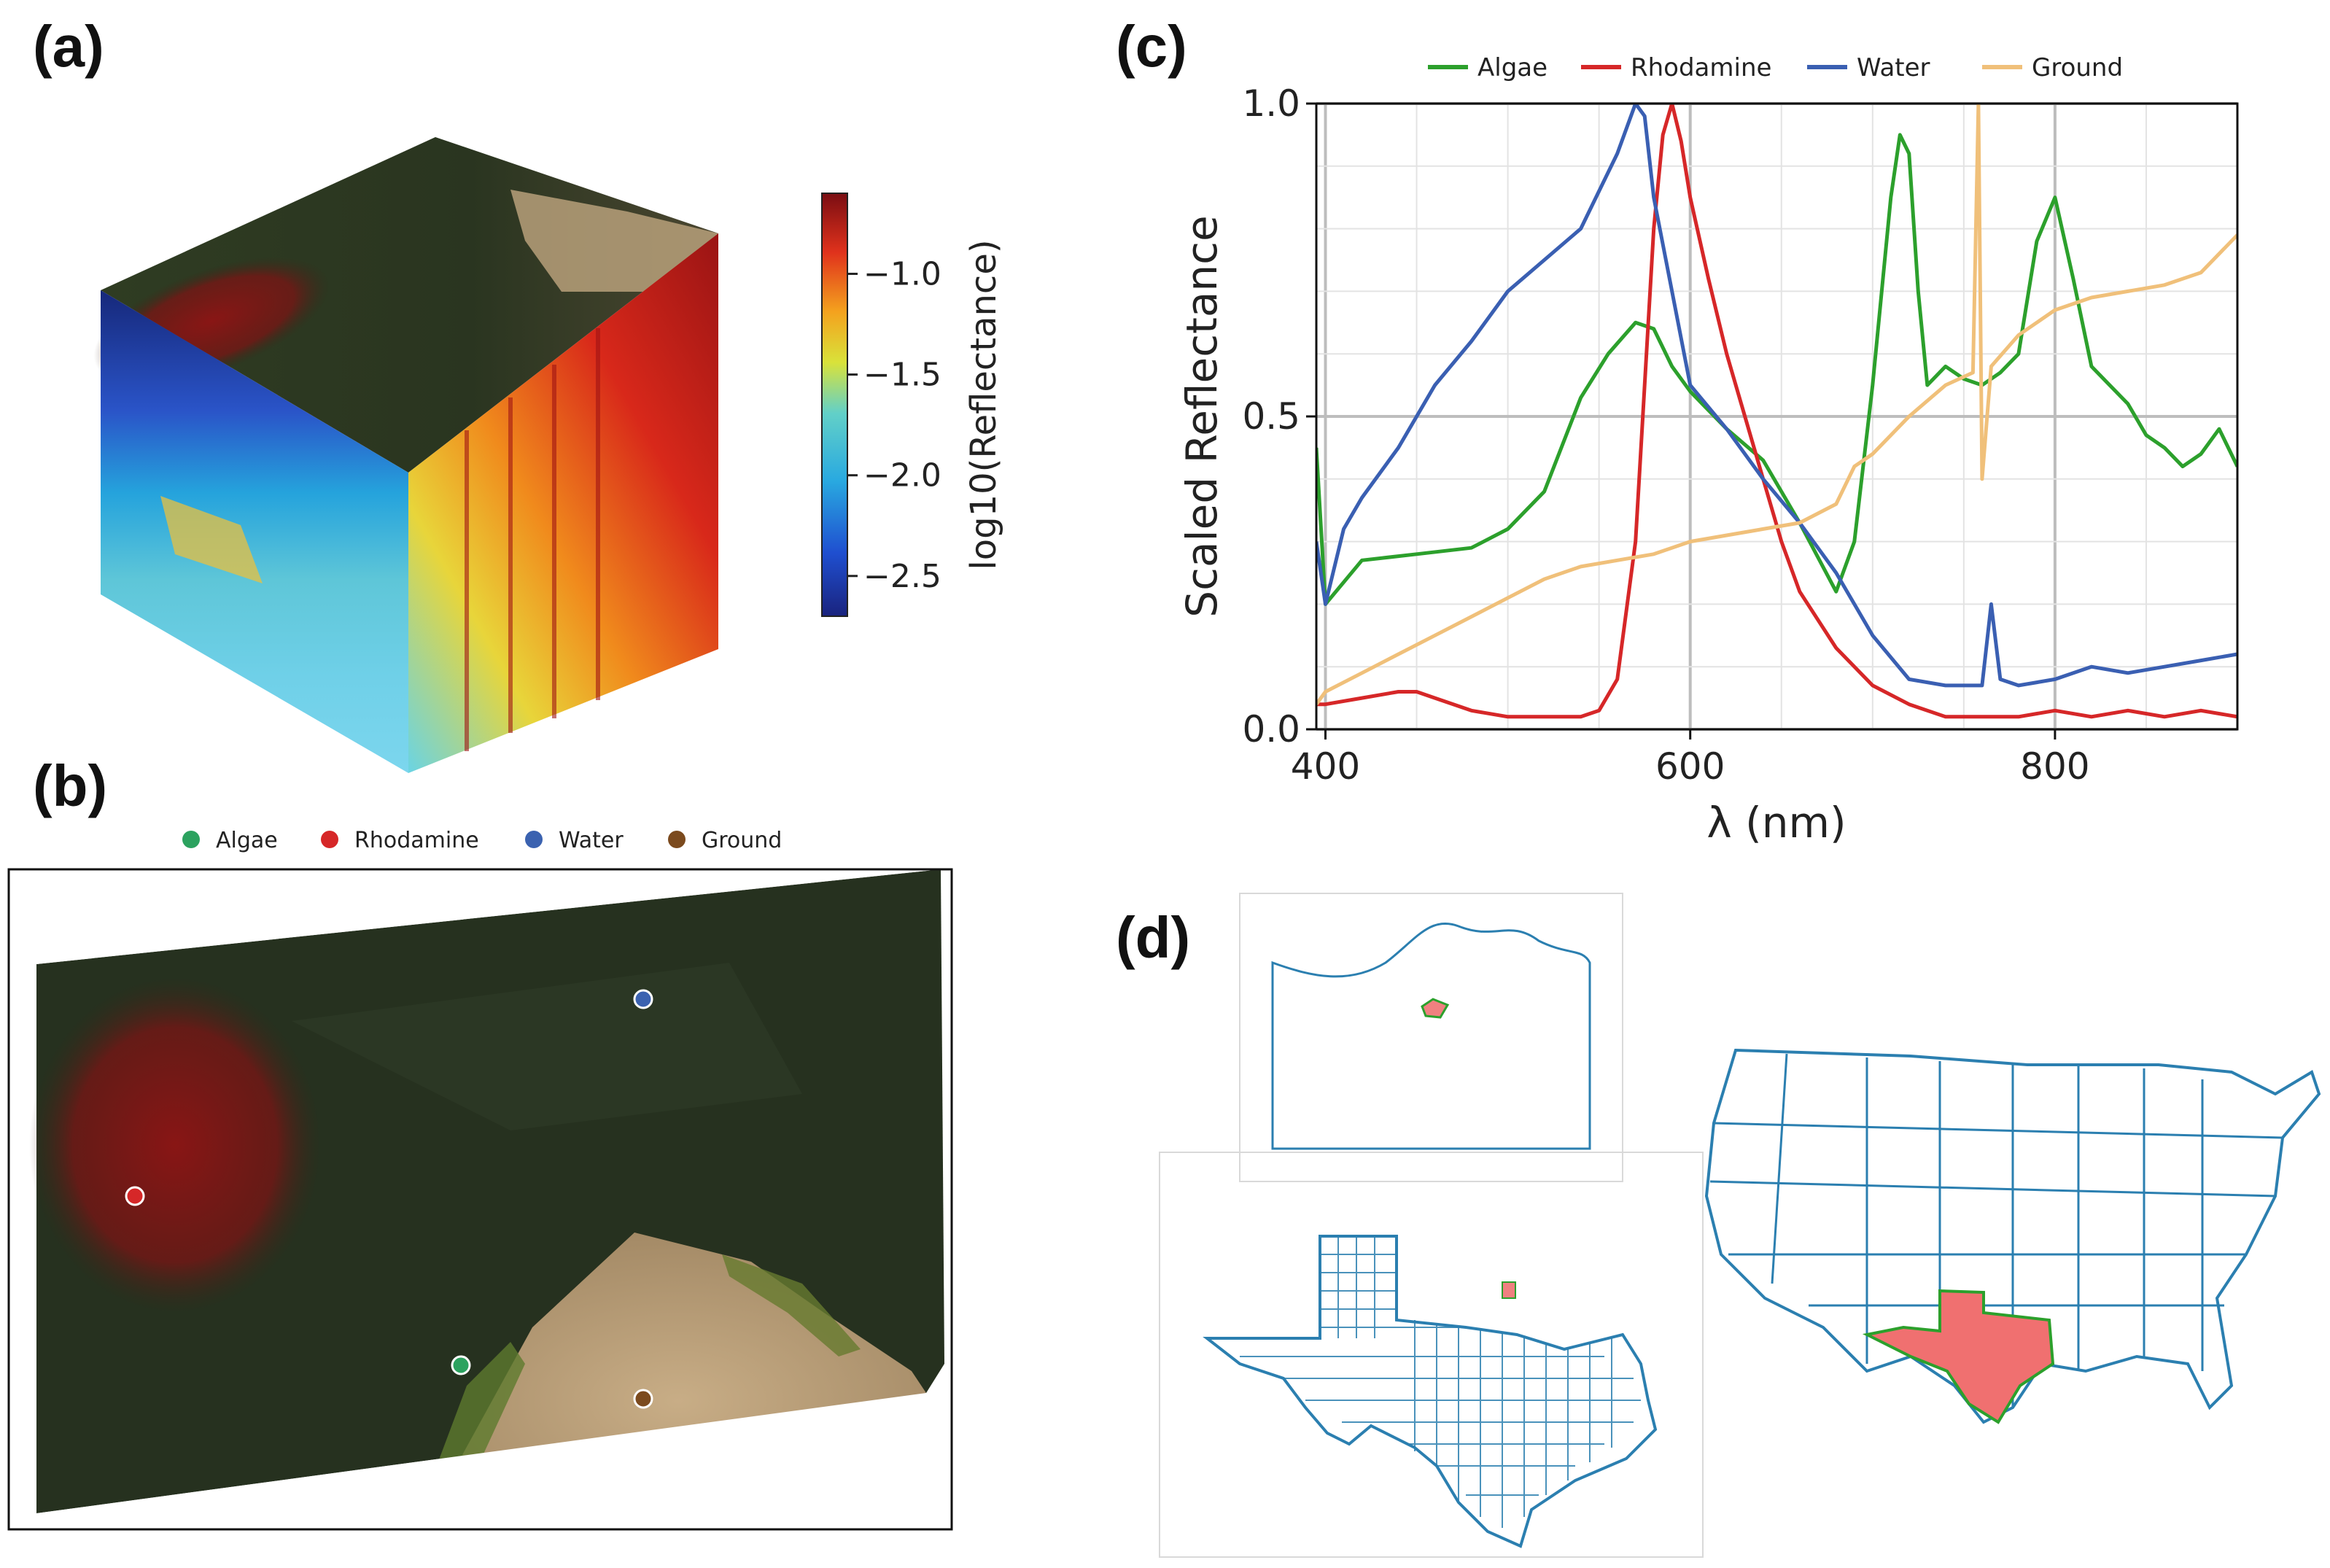 The height and width of the screenshot is (1568, 2330). I want to click on legend-item-ground: Ground, so click(725, 840).